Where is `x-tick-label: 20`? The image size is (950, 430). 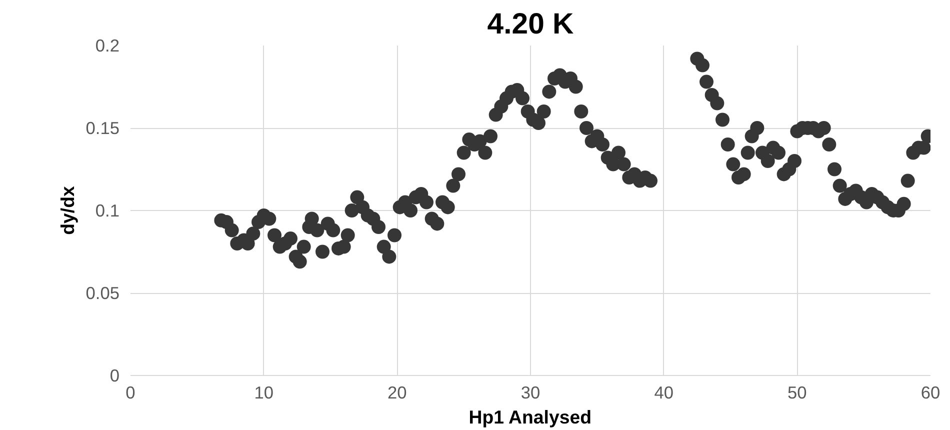 x-tick-label: 20 is located at coordinates (397, 392).